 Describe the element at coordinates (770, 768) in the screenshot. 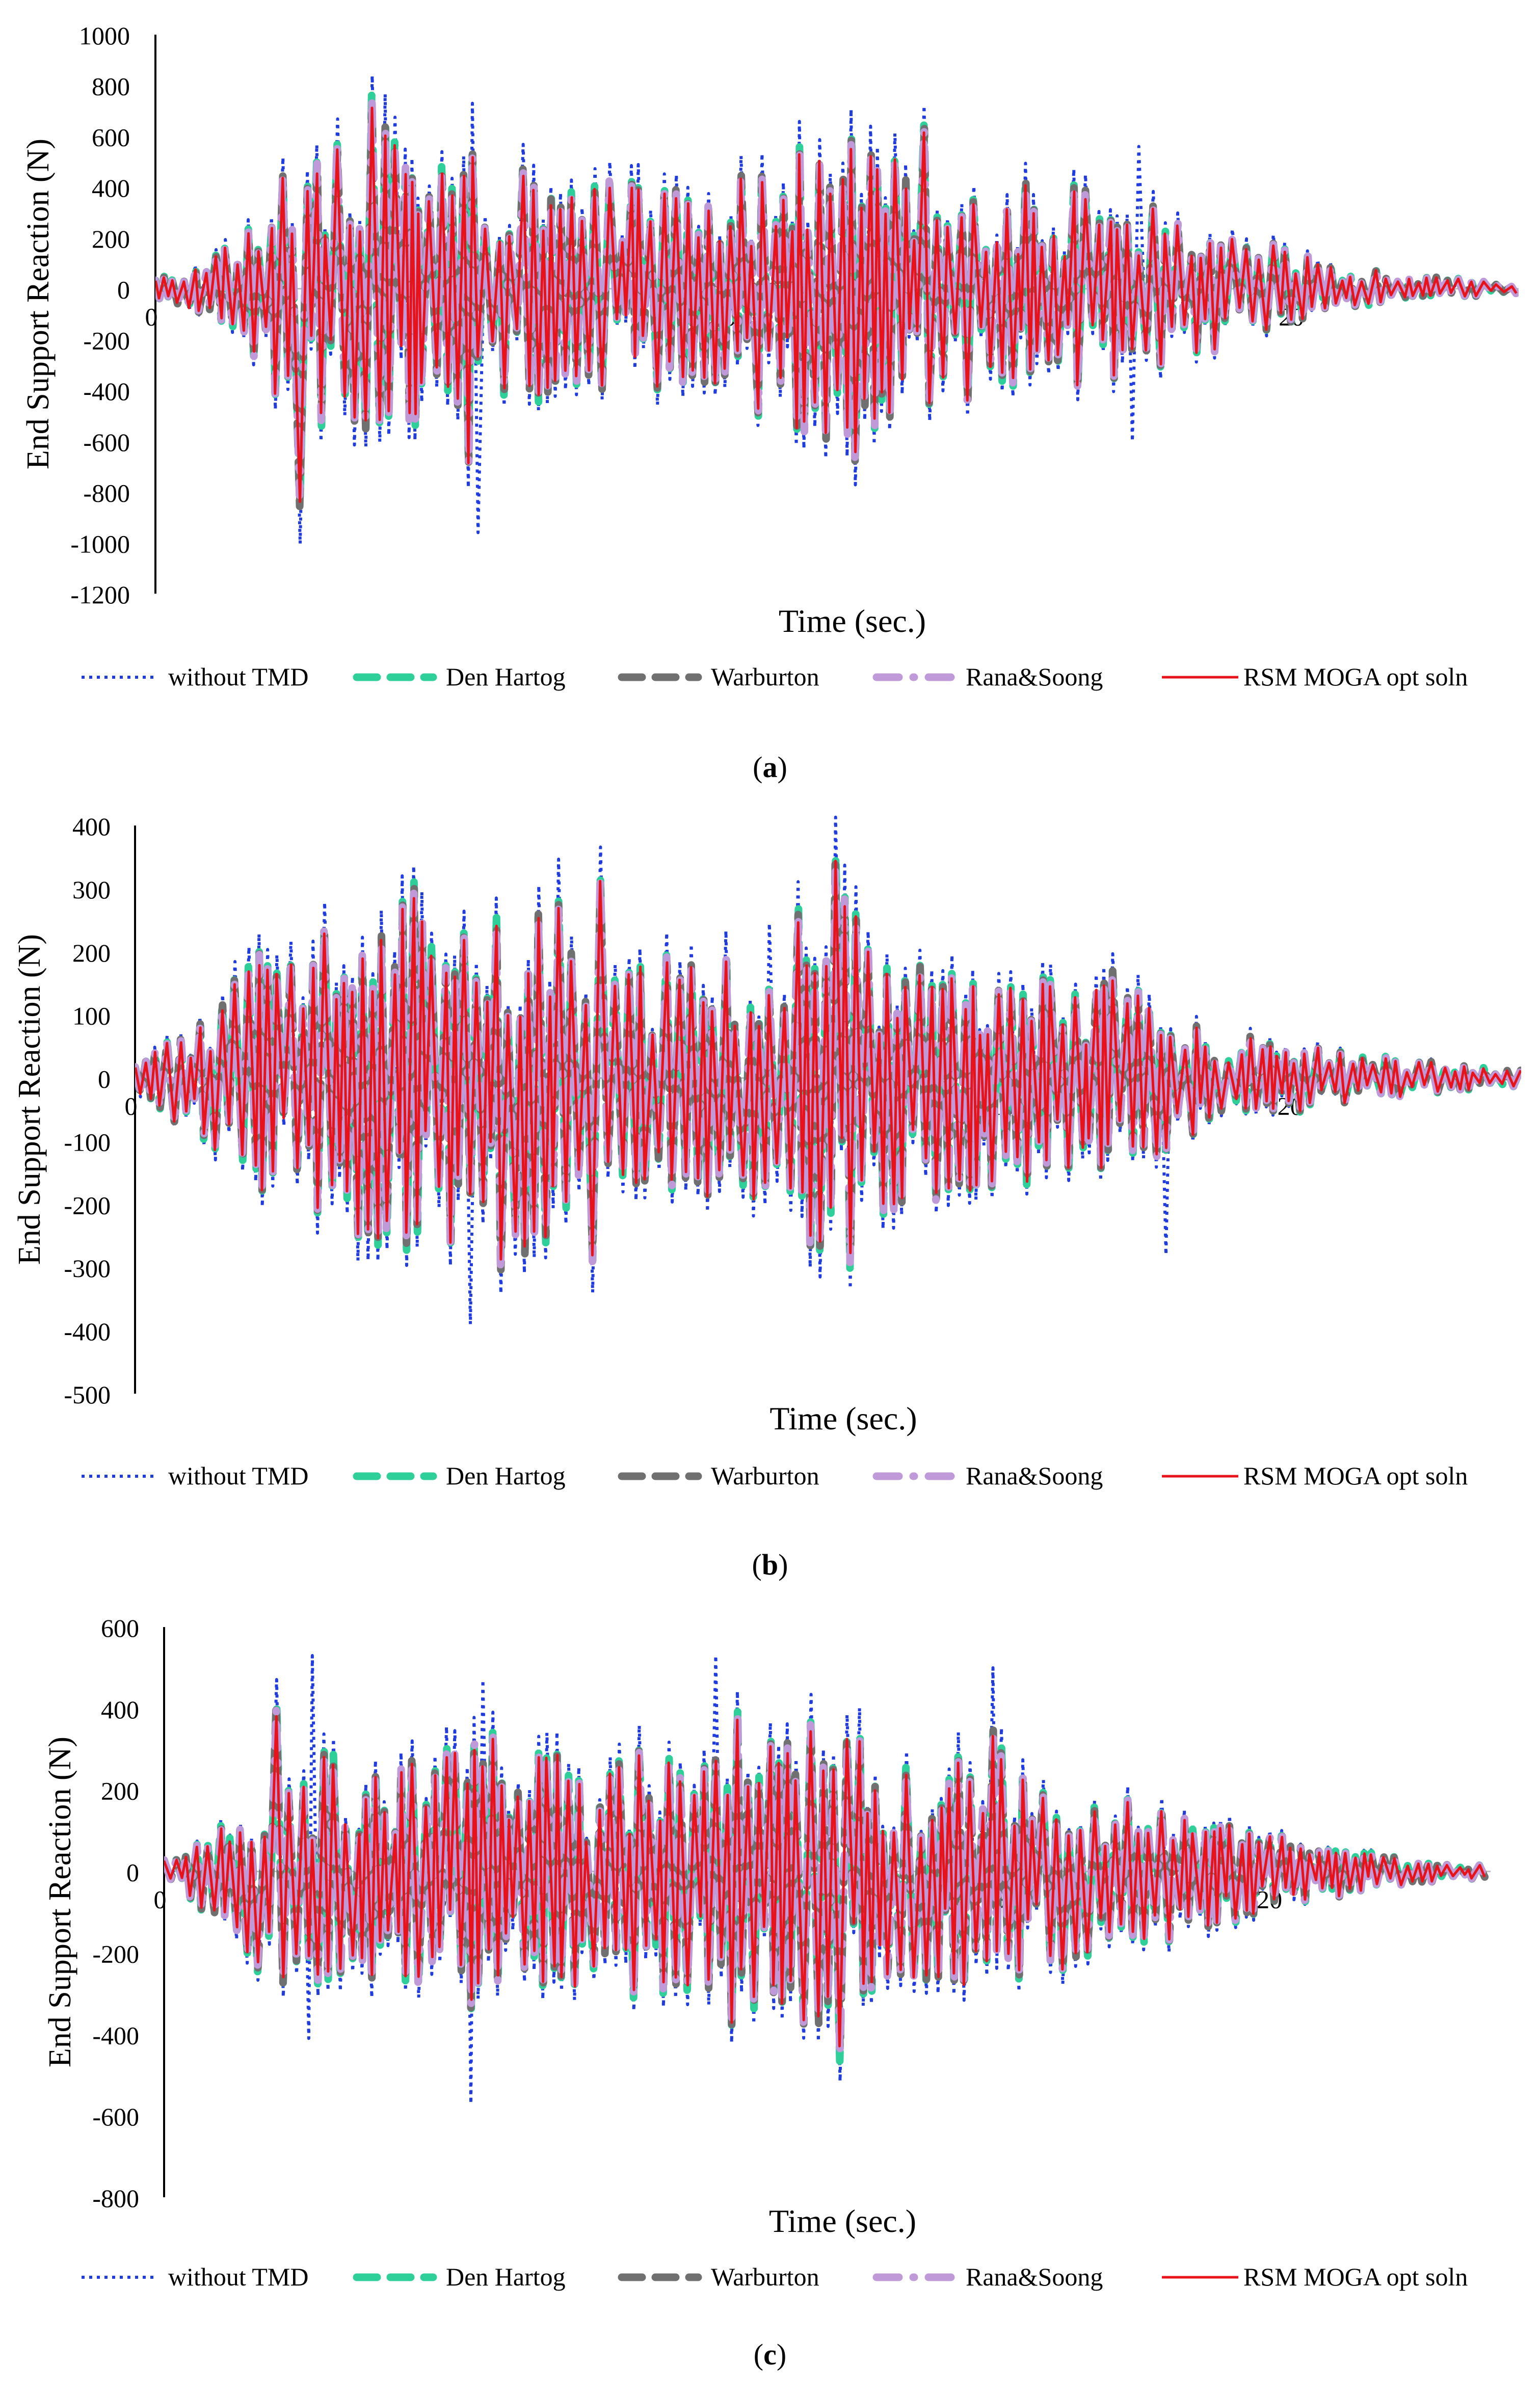

I see `panel-a-caption: (a)` at that location.